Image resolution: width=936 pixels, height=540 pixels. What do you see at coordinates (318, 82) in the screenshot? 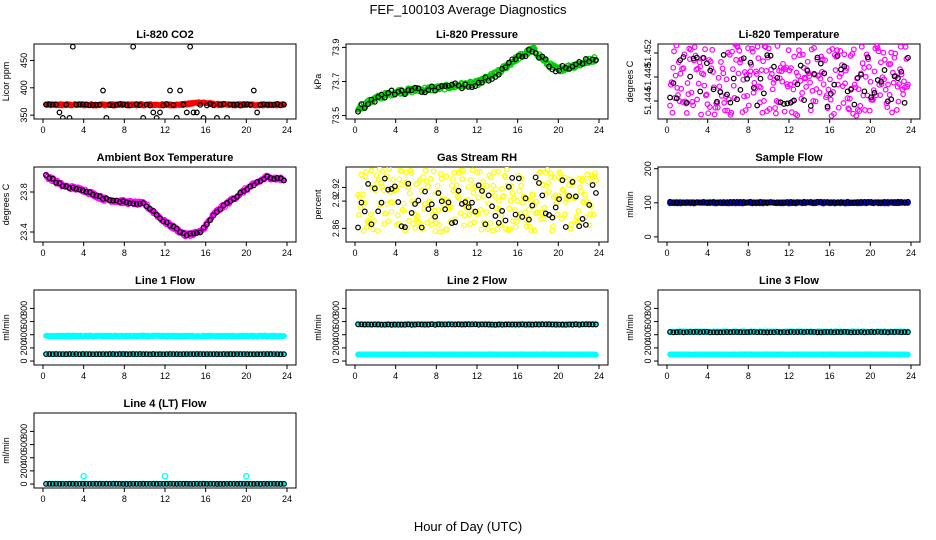
I see `y-axis-label: kPa` at bounding box center [318, 82].